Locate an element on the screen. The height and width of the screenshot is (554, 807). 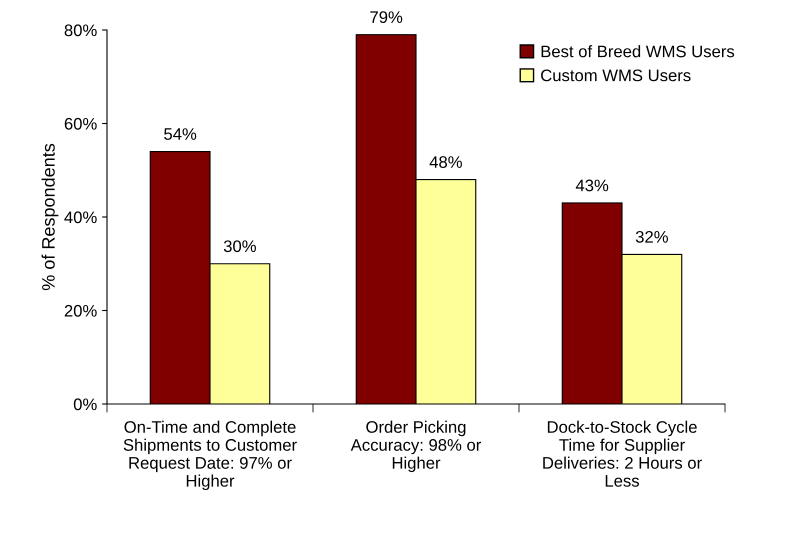
y-tick-label: 40% is located at coordinates (80, 217).